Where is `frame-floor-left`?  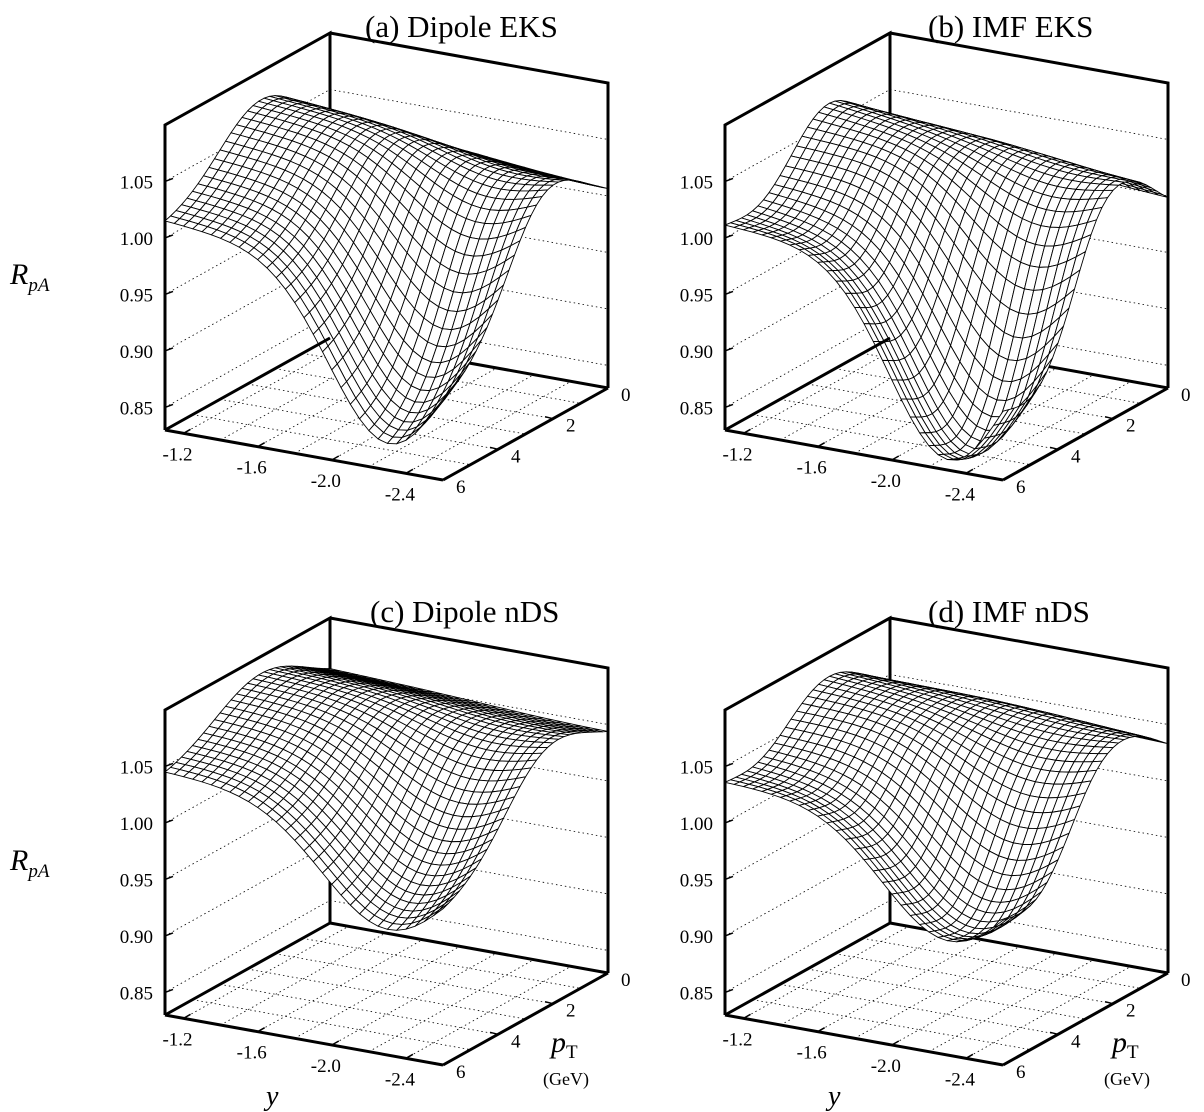
frame-floor-left is located at coordinates (247, 969).